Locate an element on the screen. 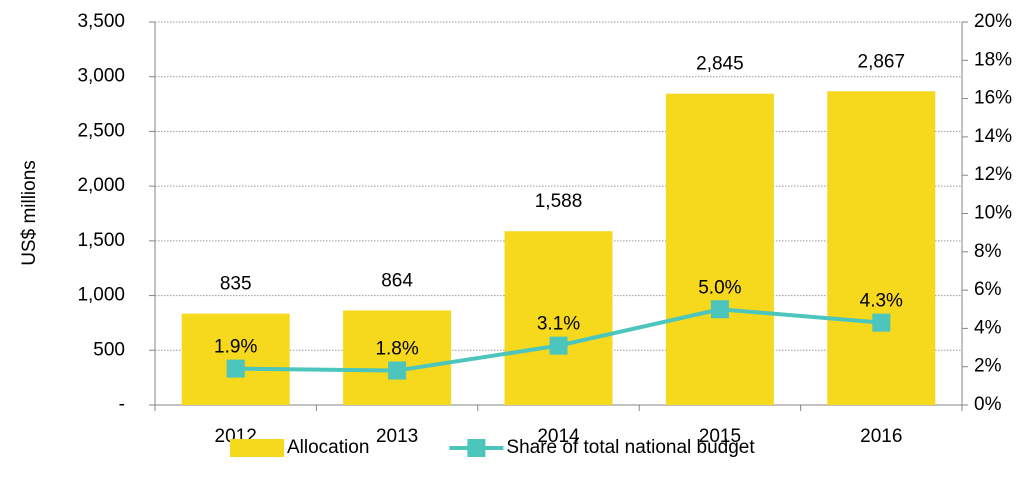 This screenshot has height=486, width=1035. y-tick-label: 2,000 is located at coordinates (101, 185).